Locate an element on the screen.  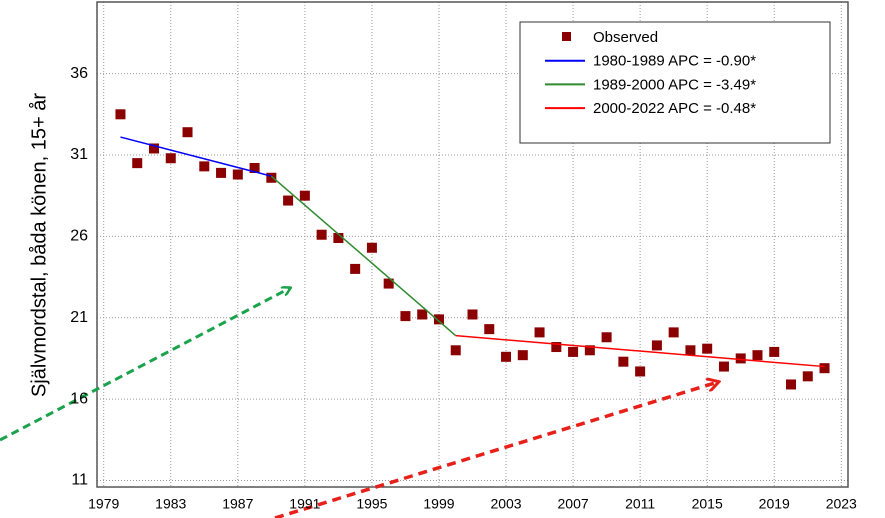
y-tick-label: 26 is located at coordinates (79, 236).